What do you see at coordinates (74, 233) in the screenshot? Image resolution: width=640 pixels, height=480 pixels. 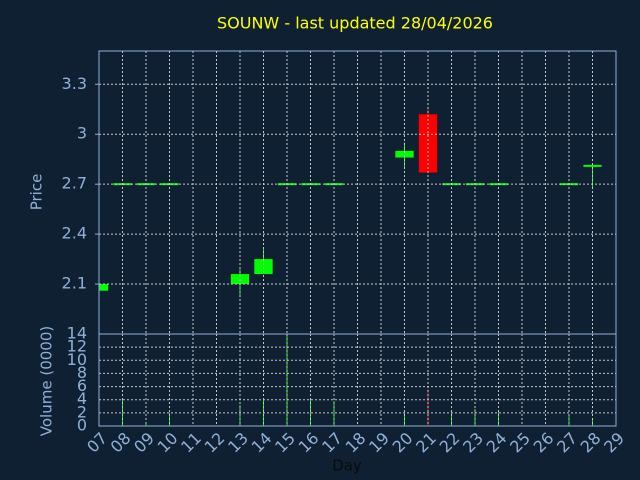 I see `y-tick-label: 2.4` at bounding box center [74, 233].